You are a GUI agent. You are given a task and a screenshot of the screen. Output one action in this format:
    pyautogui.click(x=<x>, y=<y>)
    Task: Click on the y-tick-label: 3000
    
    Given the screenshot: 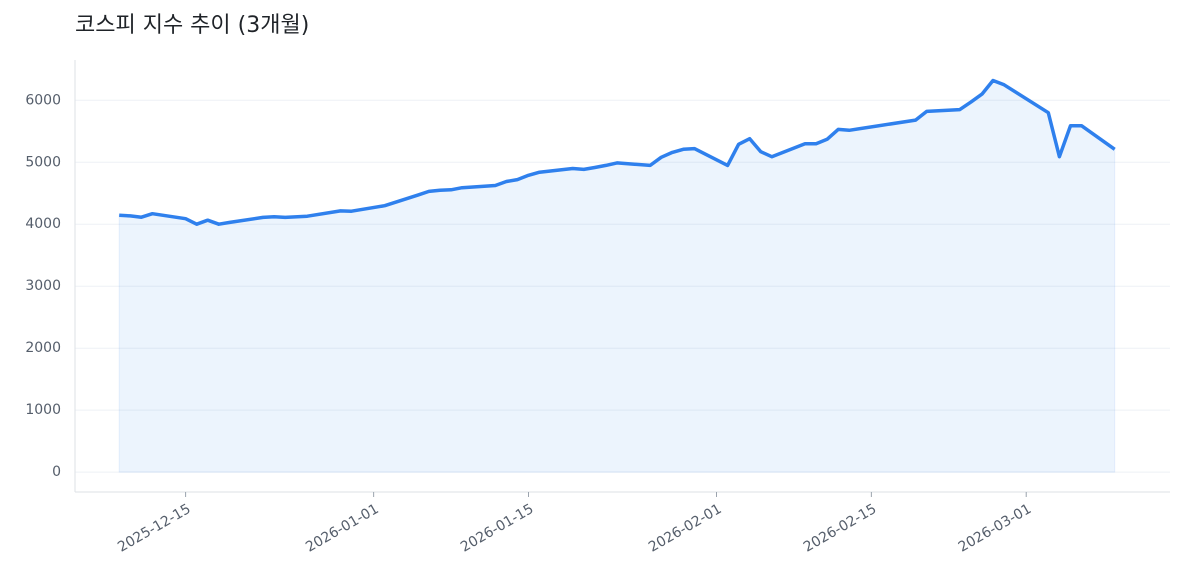 What is the action you would take?
    pyautogui.click(x=43, y=286)
    